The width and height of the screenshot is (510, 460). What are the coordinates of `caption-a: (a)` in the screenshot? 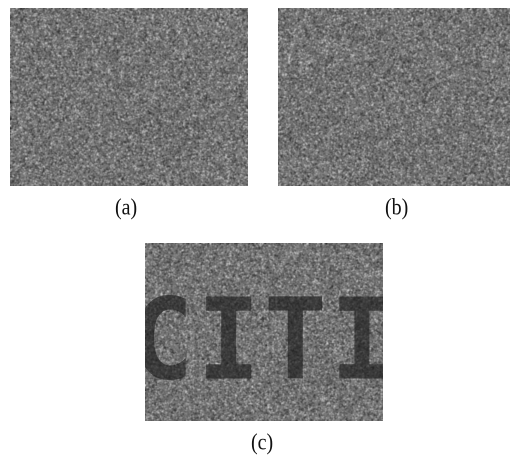 It's located at (126, 207).